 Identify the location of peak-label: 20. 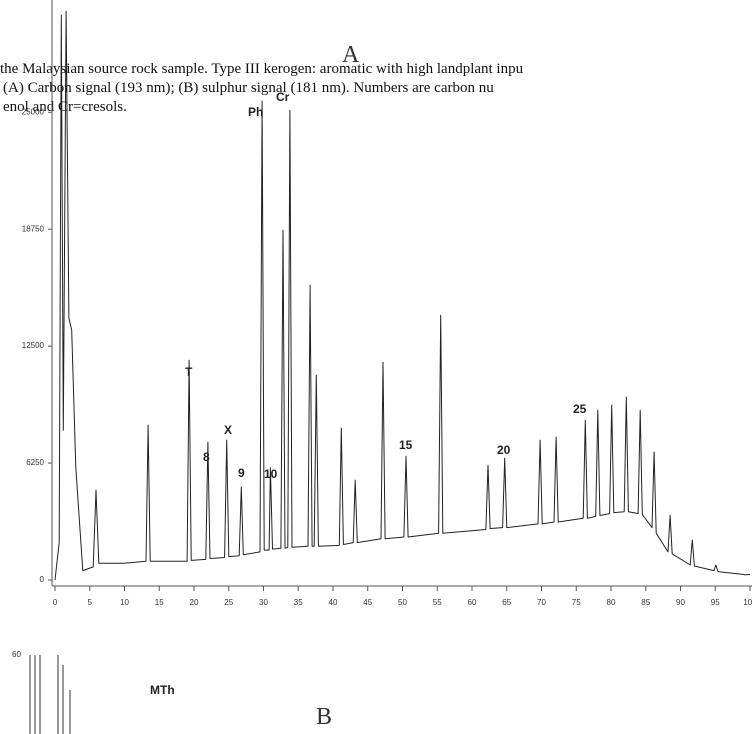
(504, 450).